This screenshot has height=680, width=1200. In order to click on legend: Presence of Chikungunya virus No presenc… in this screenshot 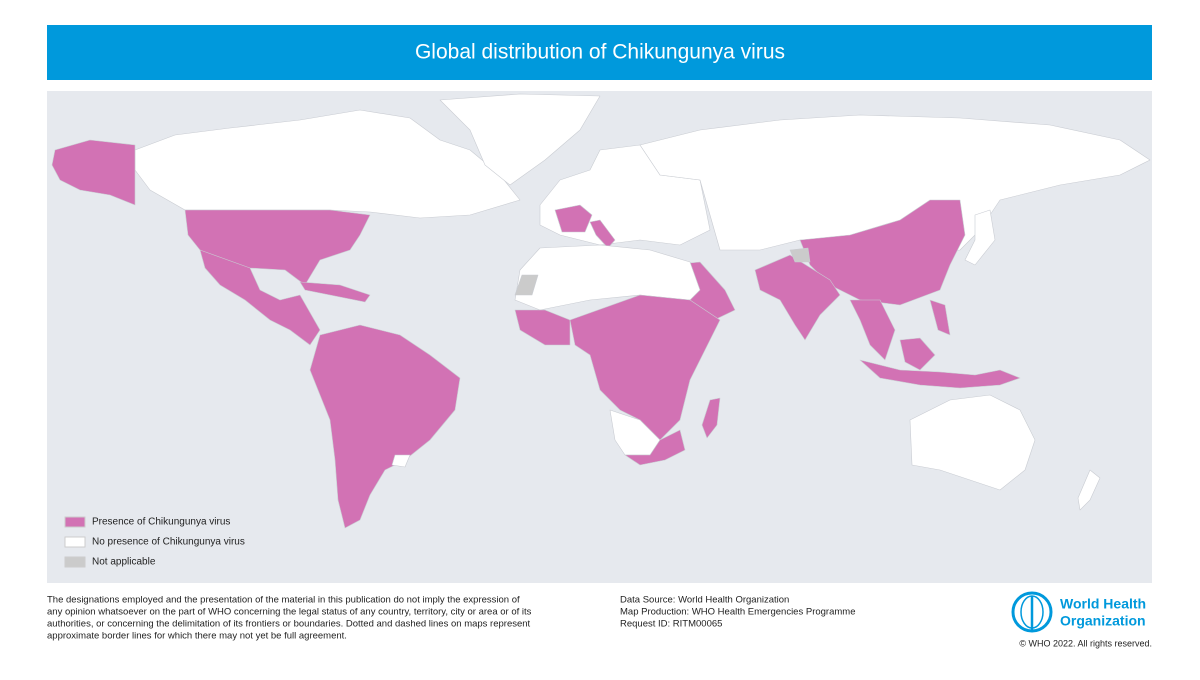, I will do `click(154, 542)`.